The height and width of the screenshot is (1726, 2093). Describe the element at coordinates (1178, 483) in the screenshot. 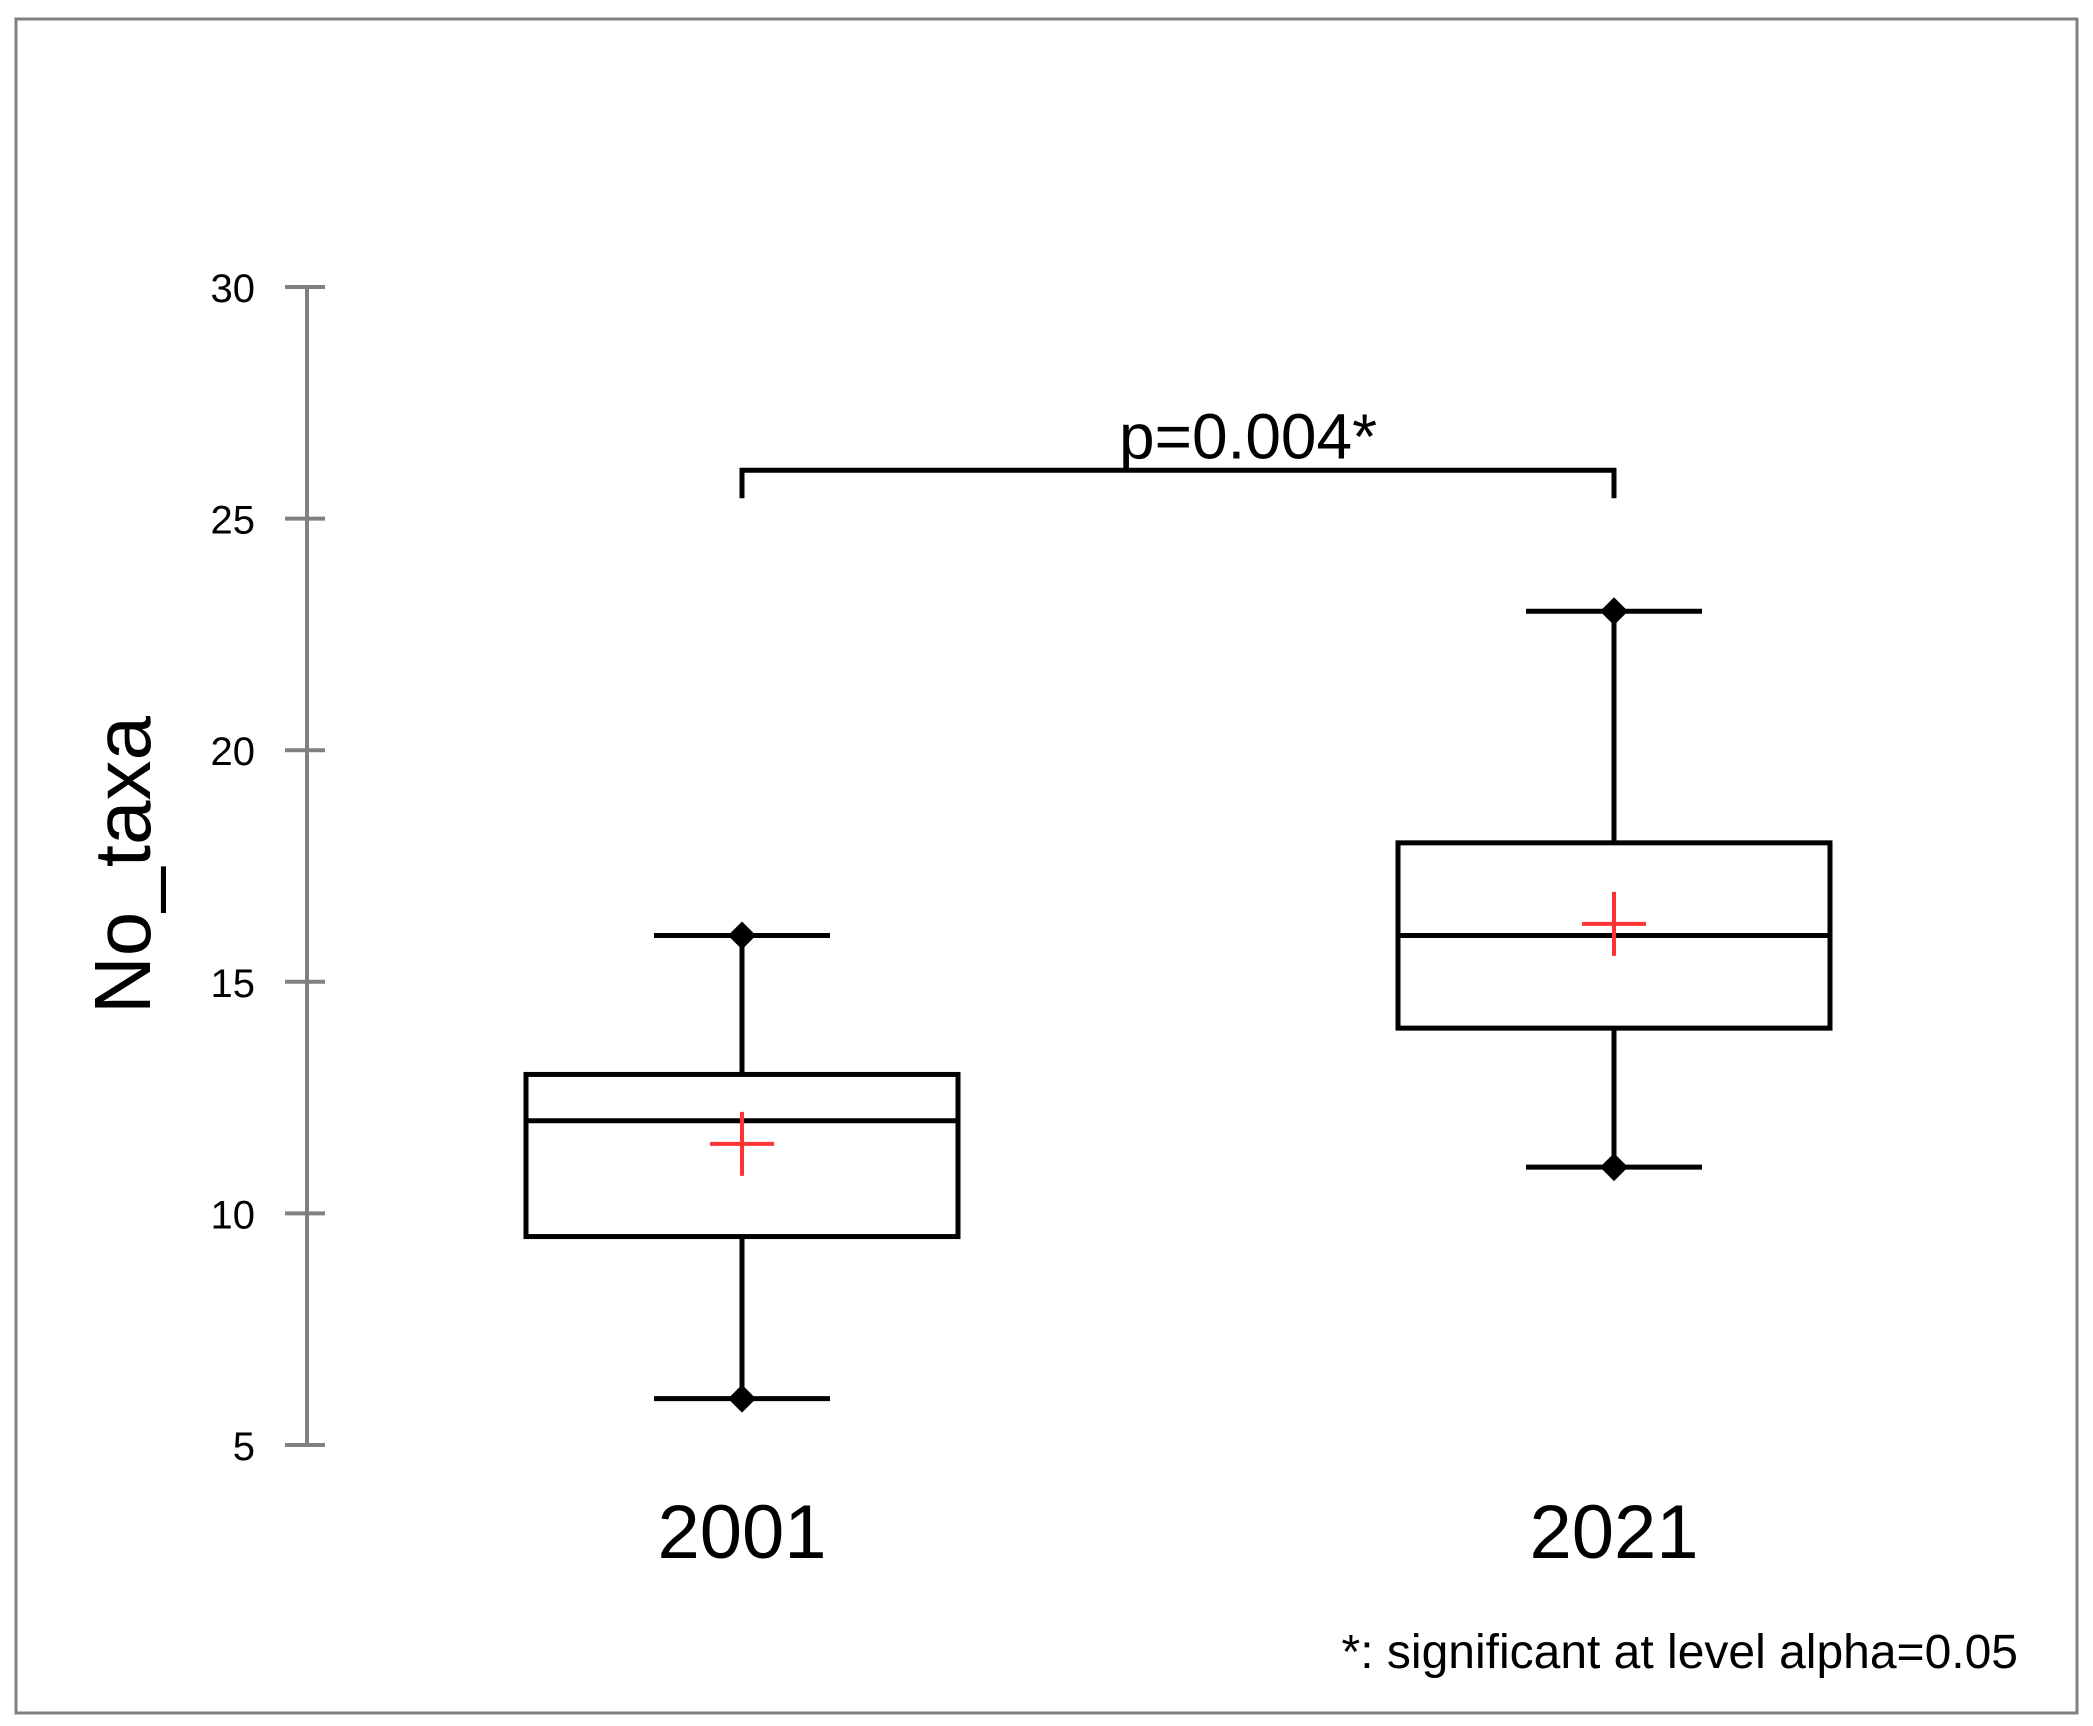

I see `significance-bracket` at that location.